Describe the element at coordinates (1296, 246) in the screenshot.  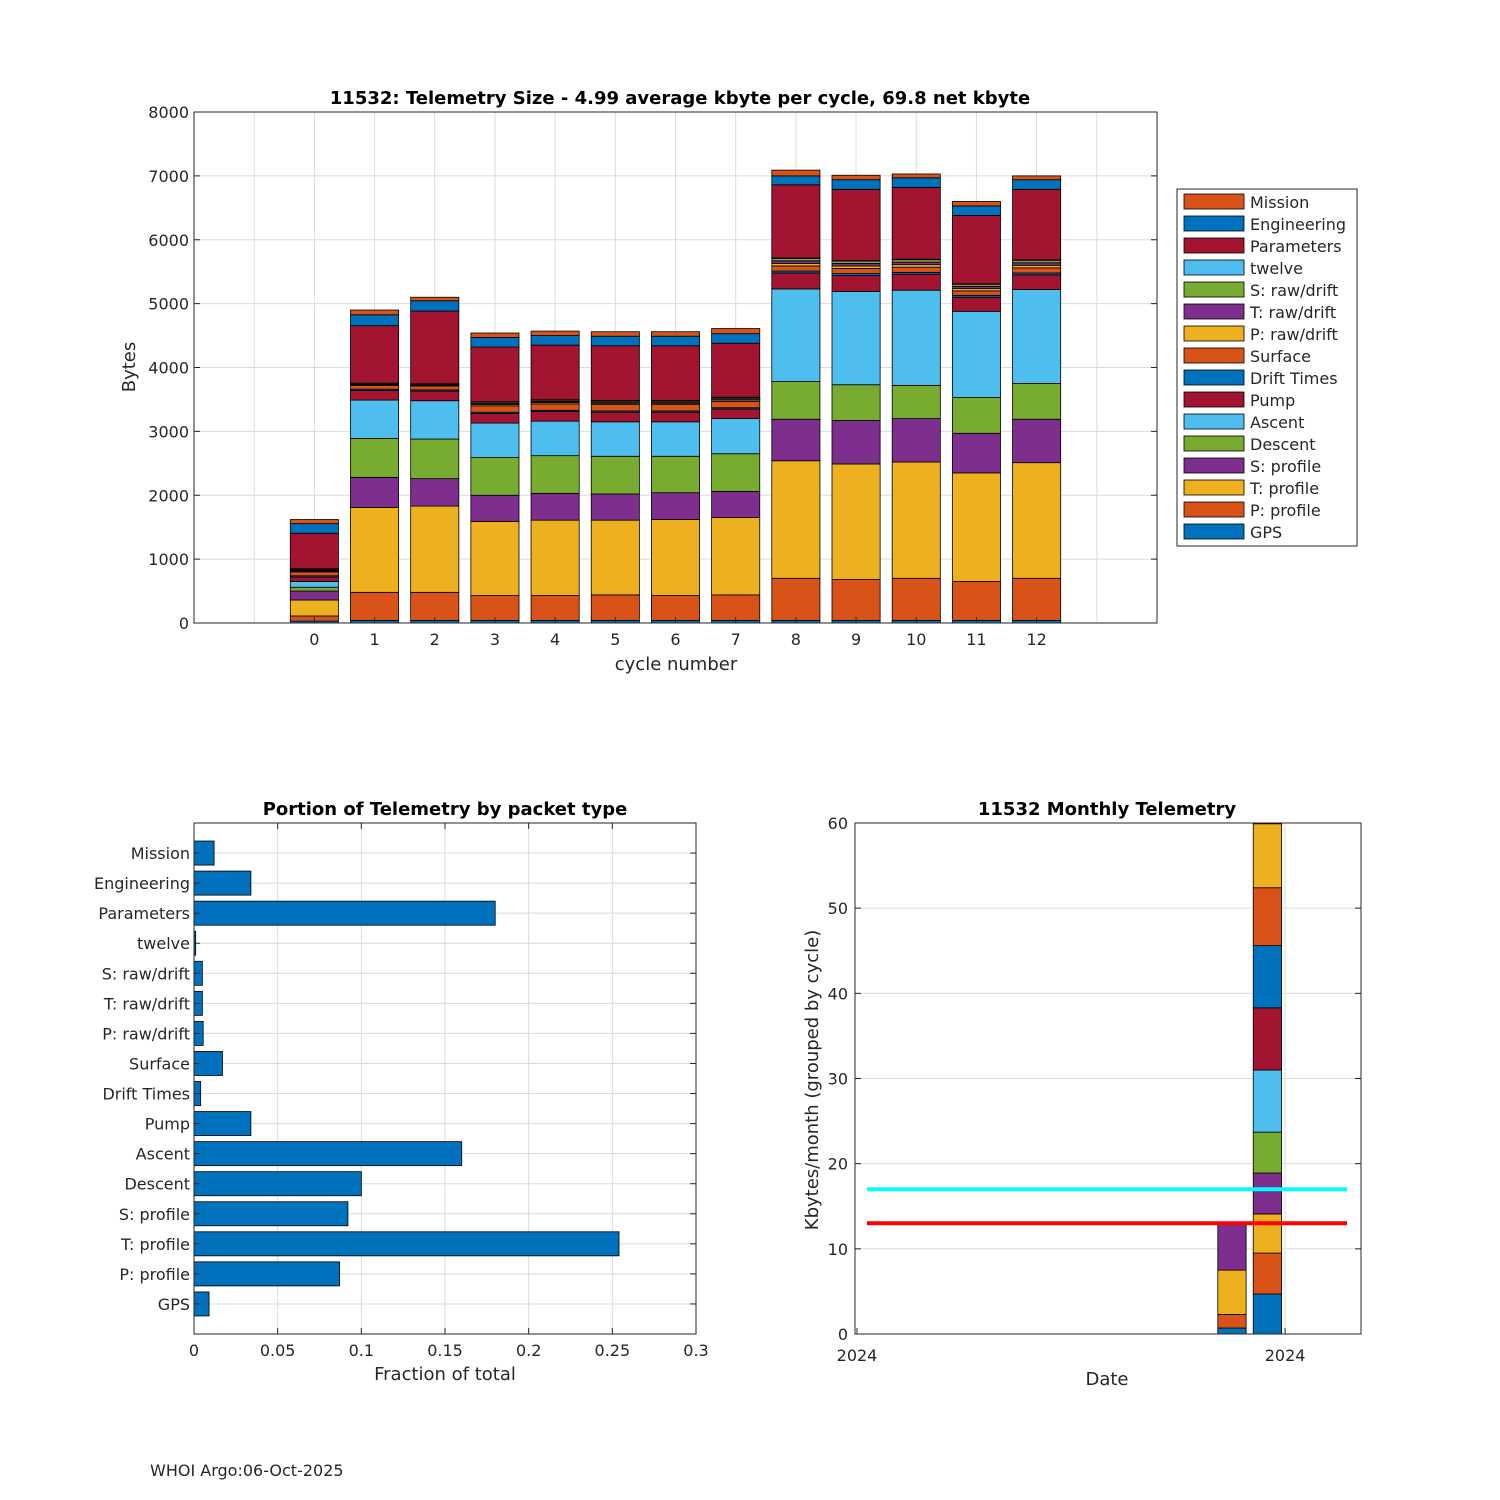
I see `legend-label: Parameters` at that location.